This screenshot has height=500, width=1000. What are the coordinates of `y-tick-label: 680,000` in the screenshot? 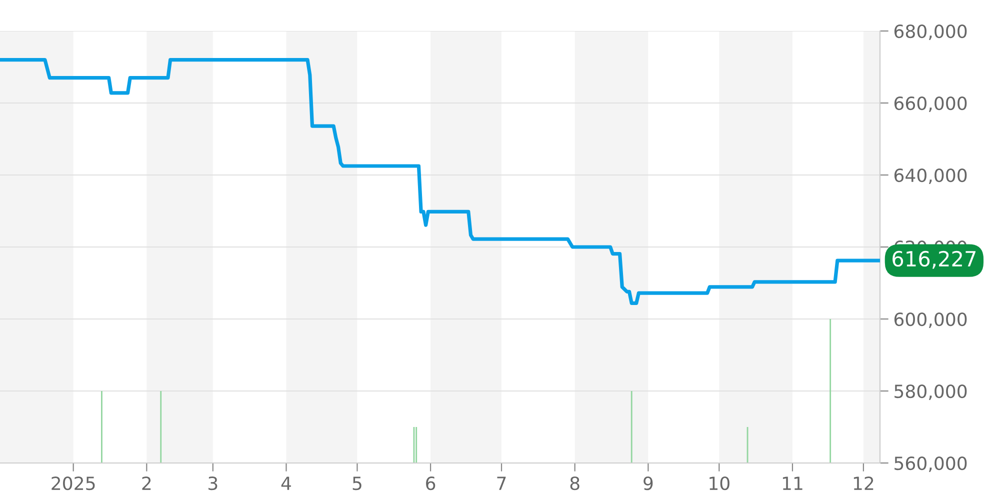 It's located at (930, 32).